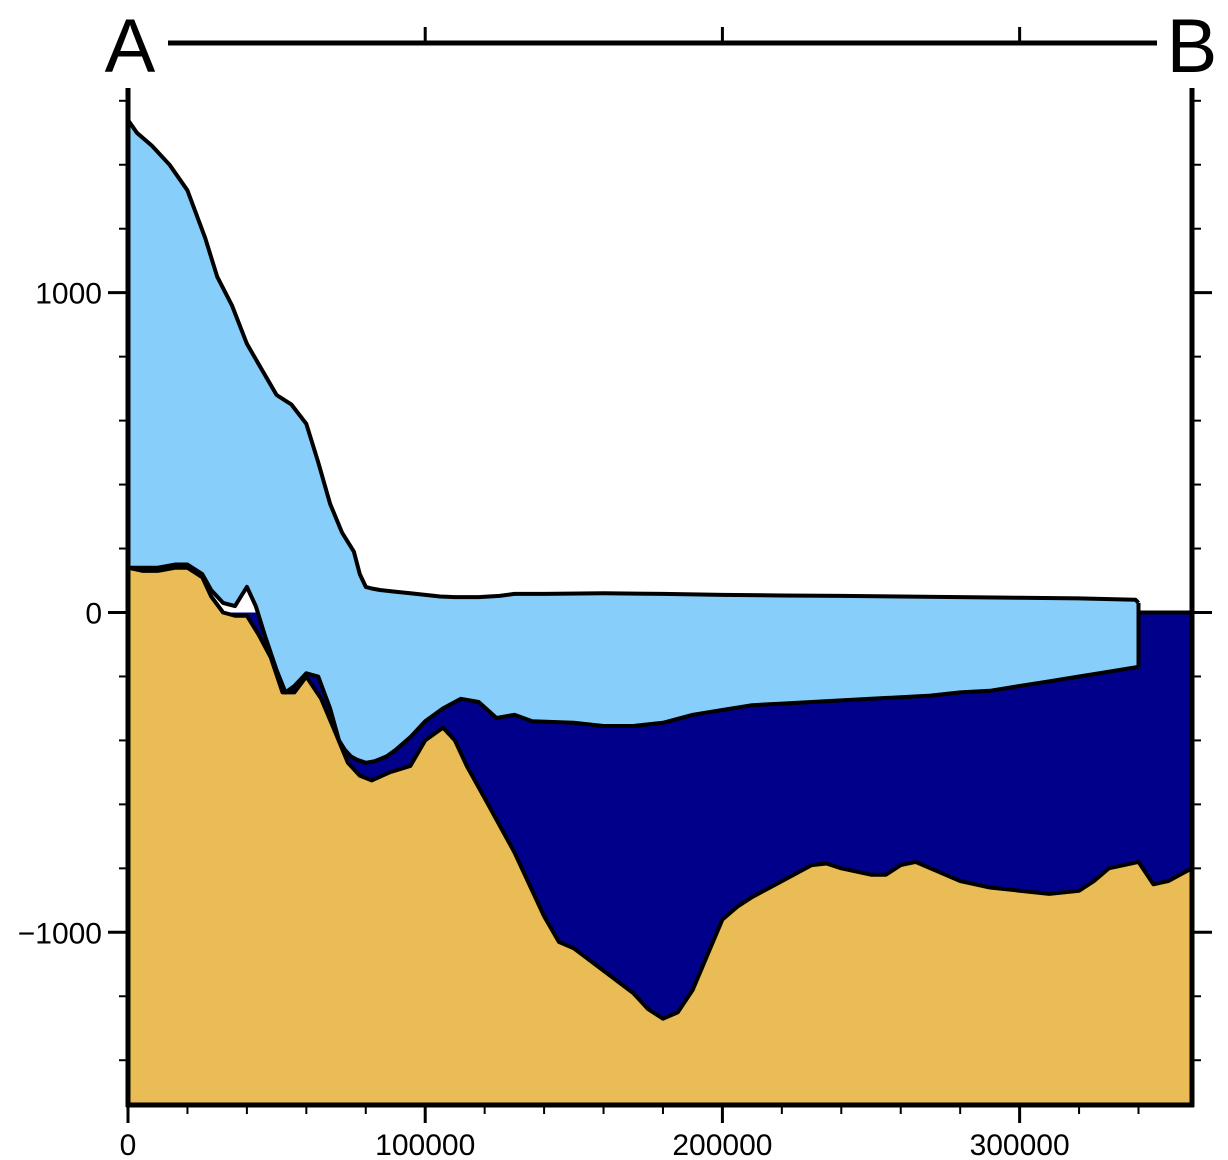  I want to click on x-tick-label: 100000, so click(425, 1144).